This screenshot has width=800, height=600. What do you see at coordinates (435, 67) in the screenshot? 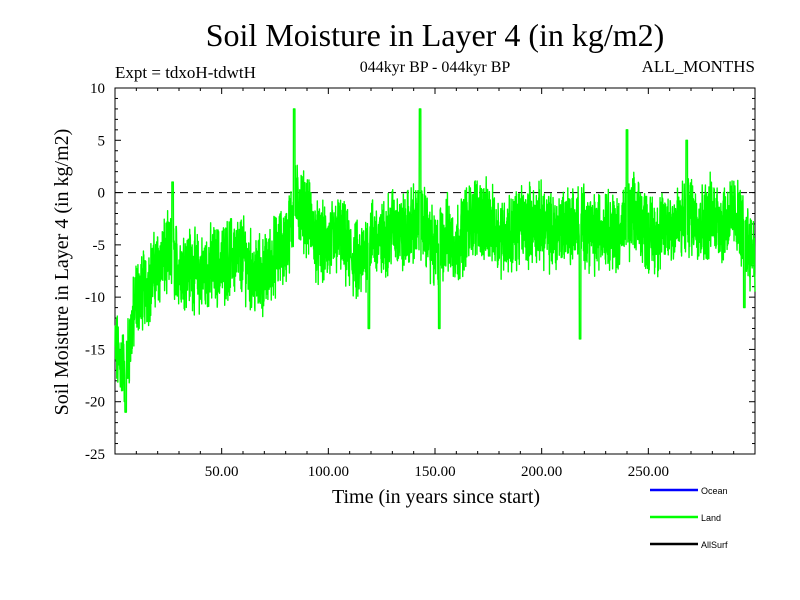
I see `chart-subtitle-center: 044kyr BP - 044kyr BP` at bounding box center [435, 67].